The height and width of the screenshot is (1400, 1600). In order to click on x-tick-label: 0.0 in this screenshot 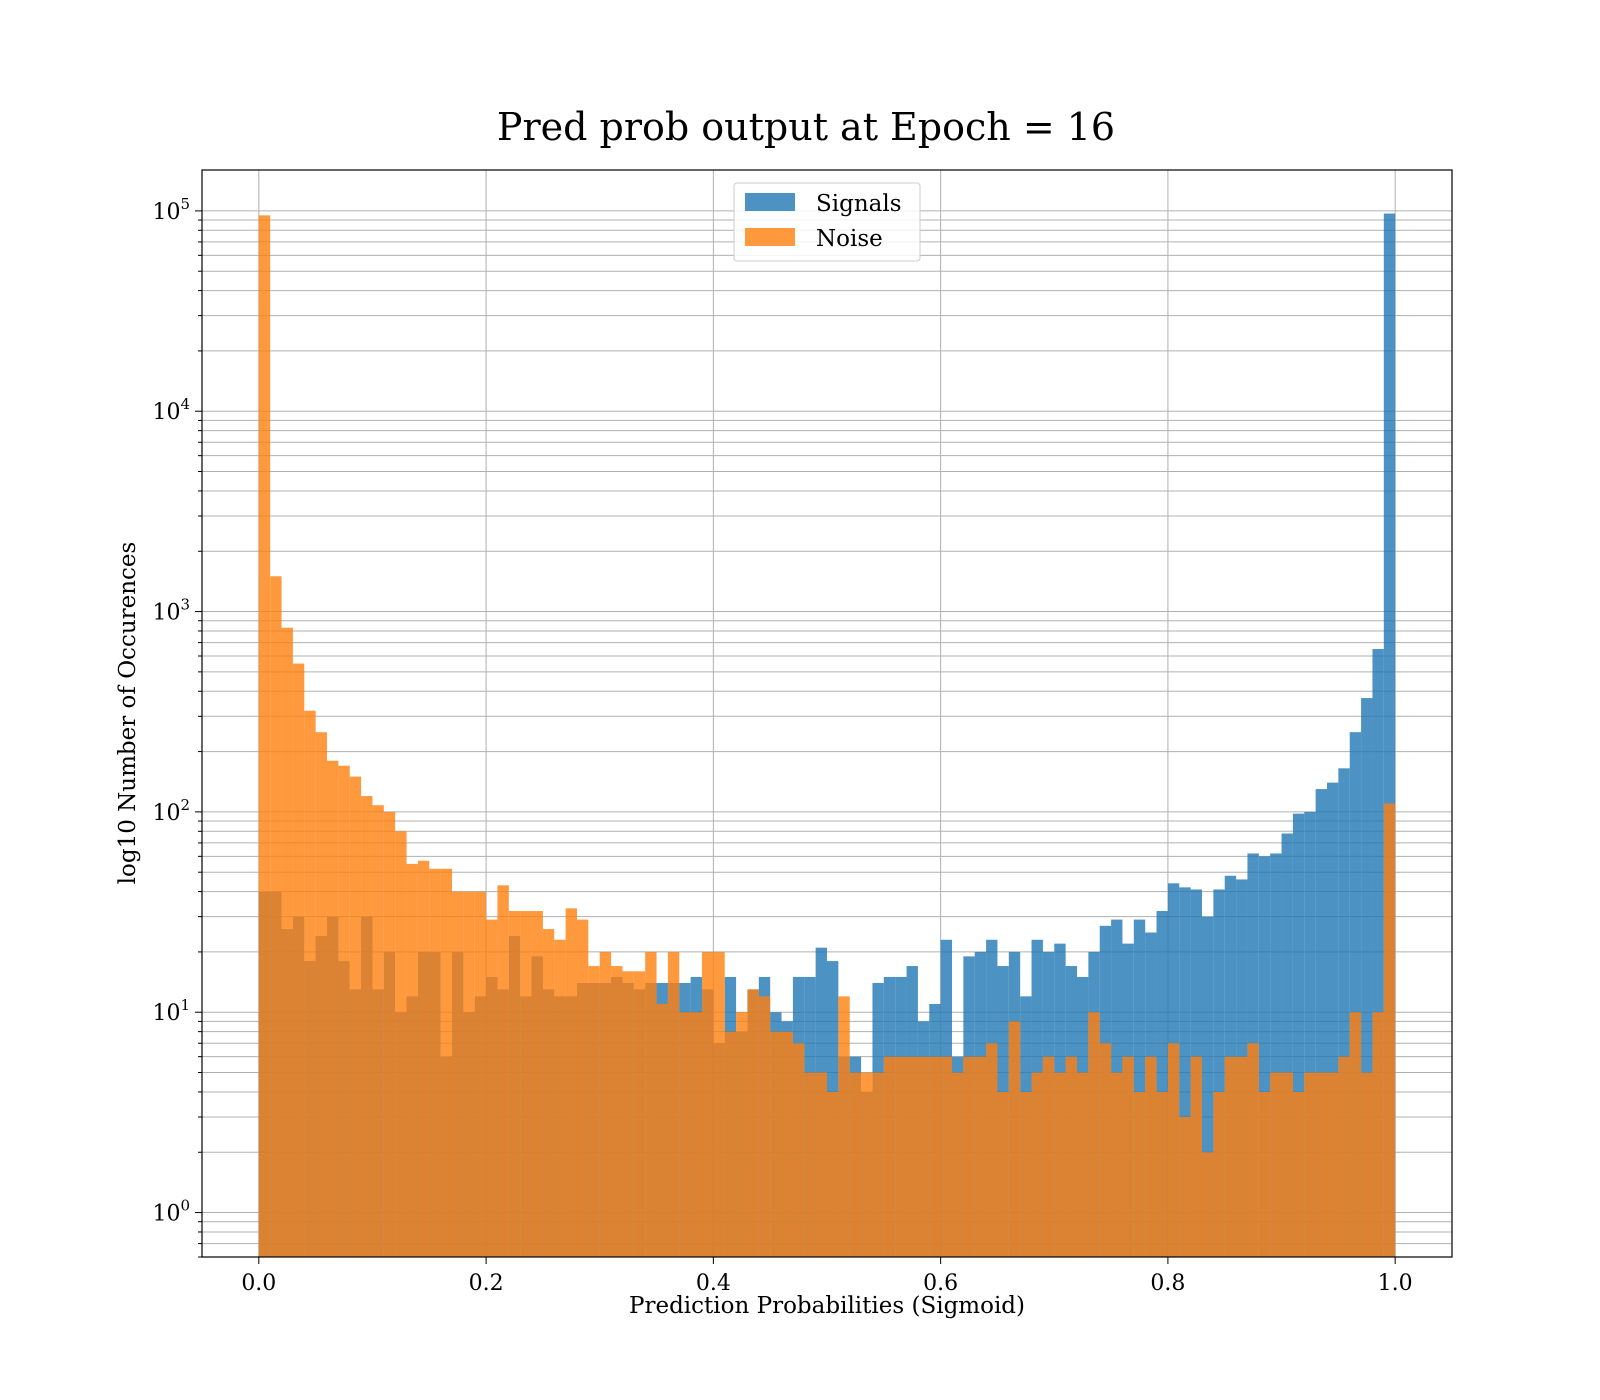, I will do `click(258, 1283)`.